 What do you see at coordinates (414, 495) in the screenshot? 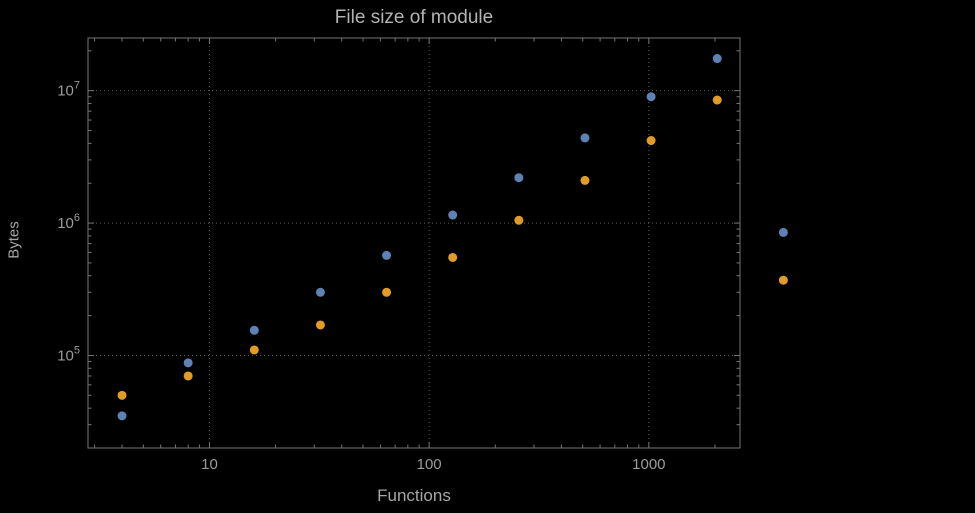
I see `x-axis-label: Functions` at bounding box center [414, 495].